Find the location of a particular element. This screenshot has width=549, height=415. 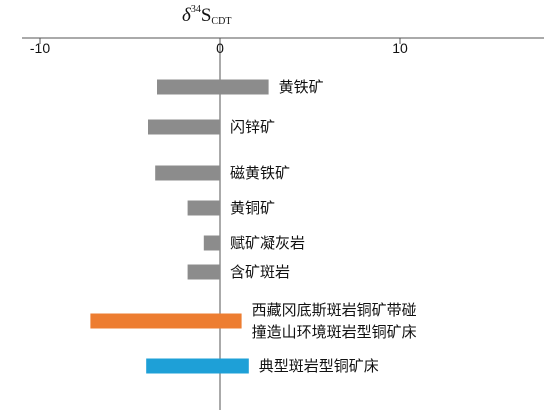

category-label: 黄铜矿 is located at coordinates (253, 208).